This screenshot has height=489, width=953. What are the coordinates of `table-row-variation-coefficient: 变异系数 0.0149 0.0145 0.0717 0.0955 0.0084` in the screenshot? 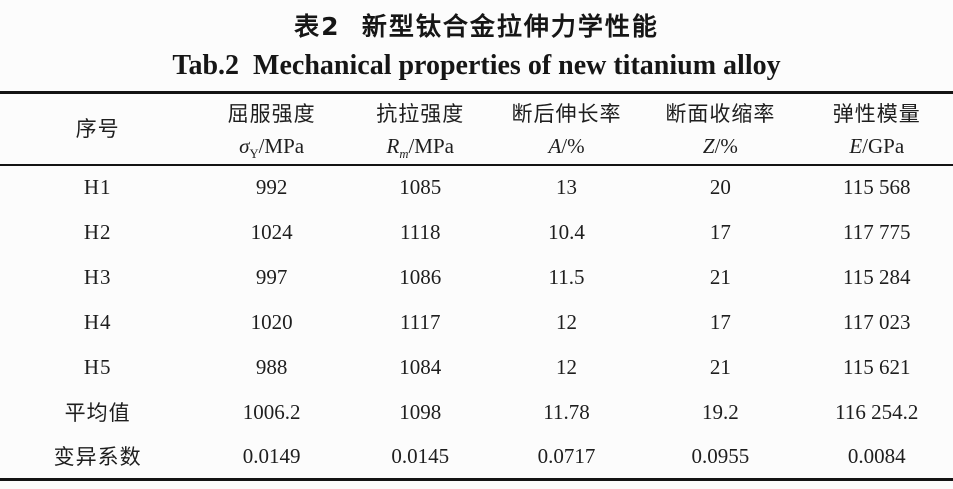 It's located at (476, 457).